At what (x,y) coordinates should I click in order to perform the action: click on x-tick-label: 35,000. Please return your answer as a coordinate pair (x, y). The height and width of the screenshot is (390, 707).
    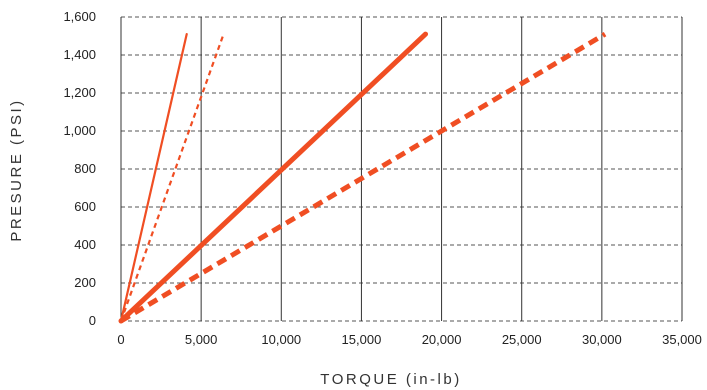
    Looking at the image, I should click on (682, 339).